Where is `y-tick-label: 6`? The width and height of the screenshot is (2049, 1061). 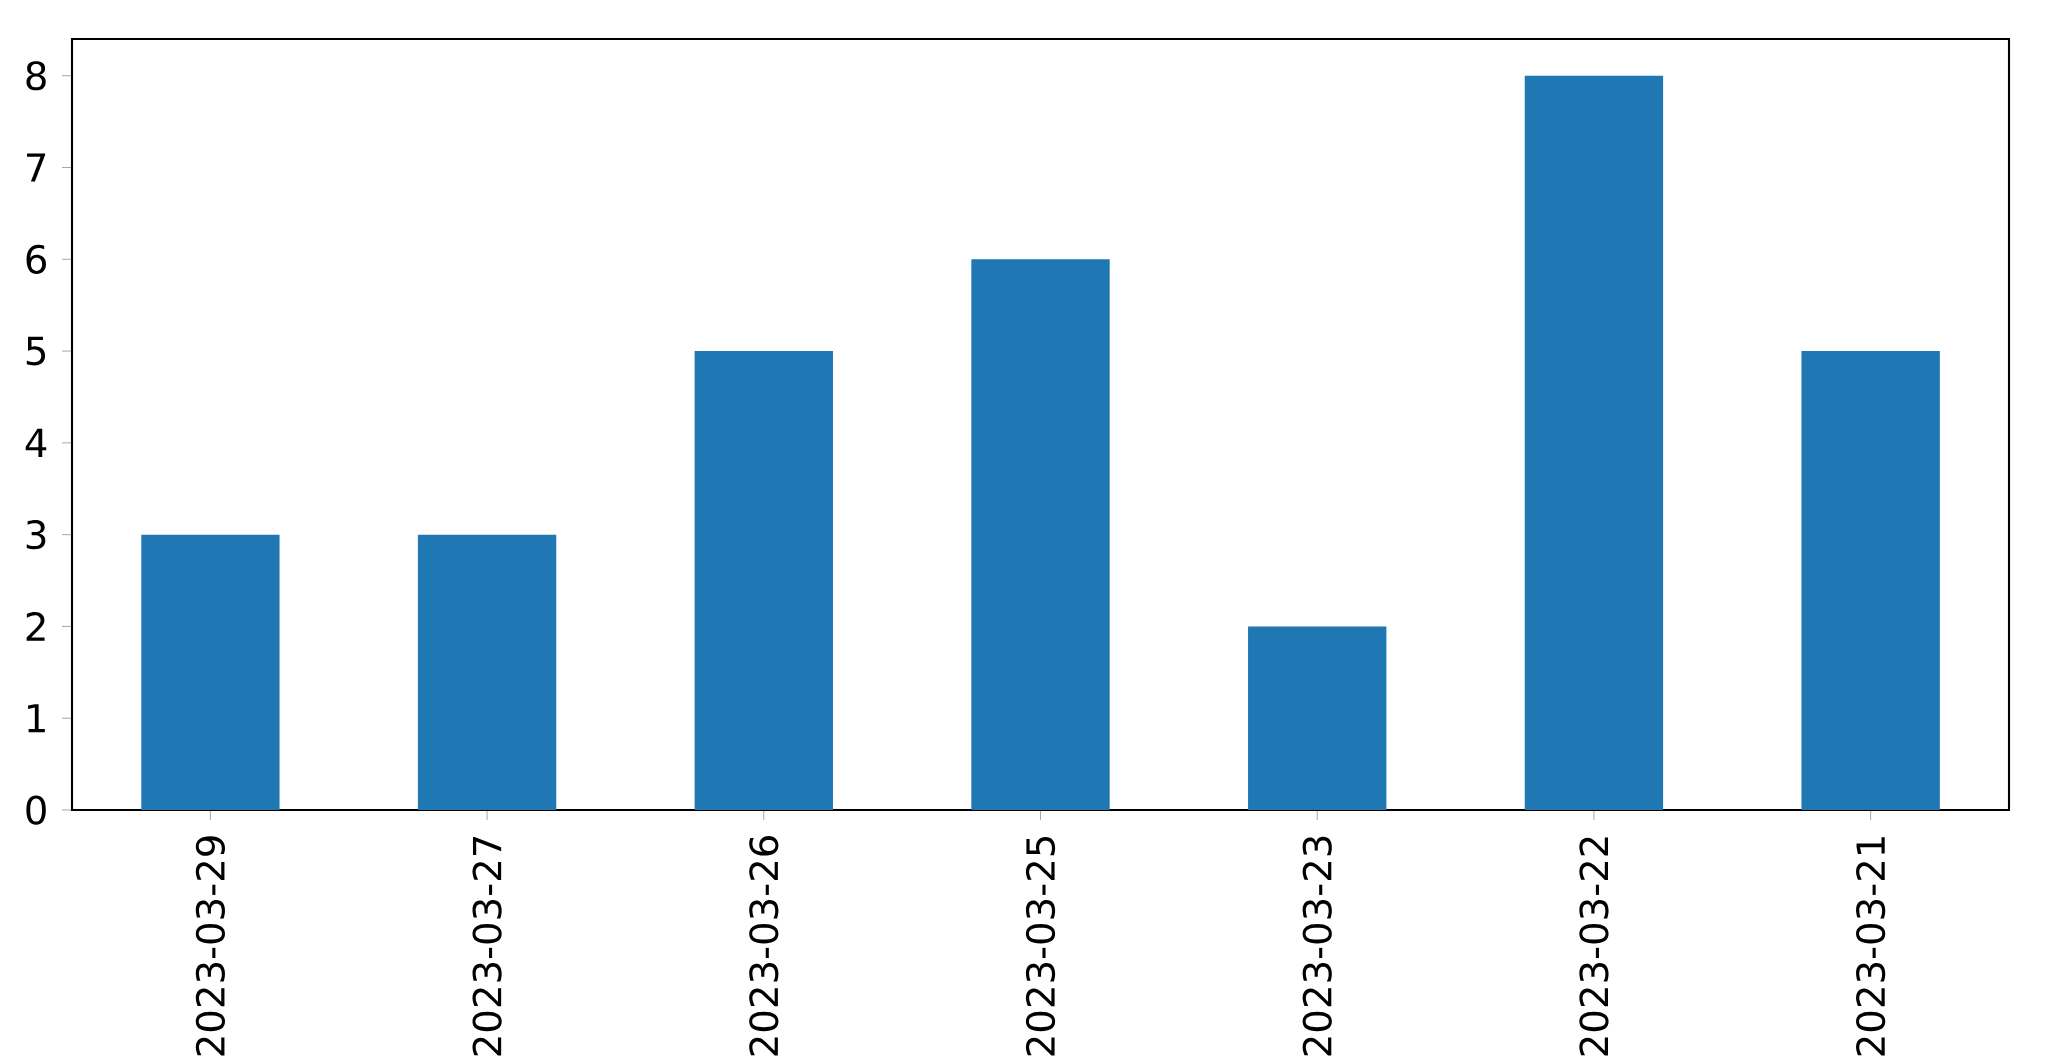
y-tick-label: 6 is located at coordinates (36, 259).